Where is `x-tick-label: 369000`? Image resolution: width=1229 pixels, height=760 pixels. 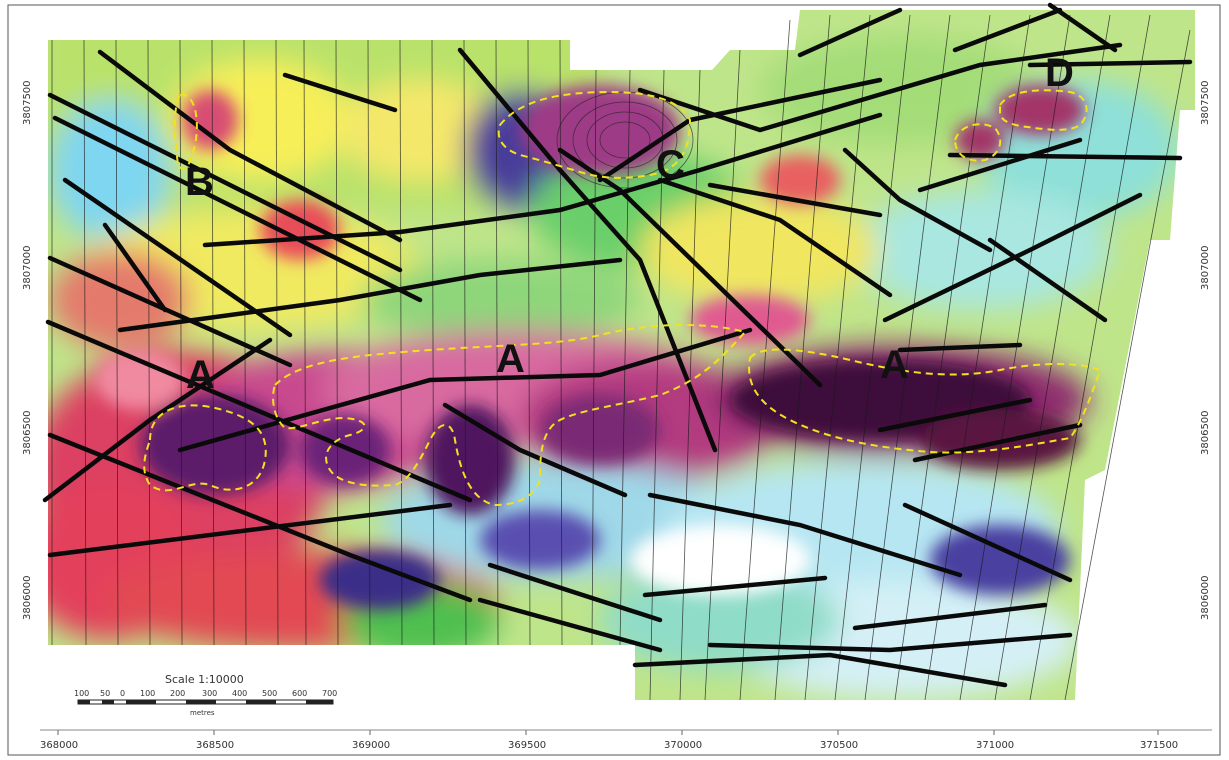
x-tick-label: 369000 is located at coordinates (371, 745).